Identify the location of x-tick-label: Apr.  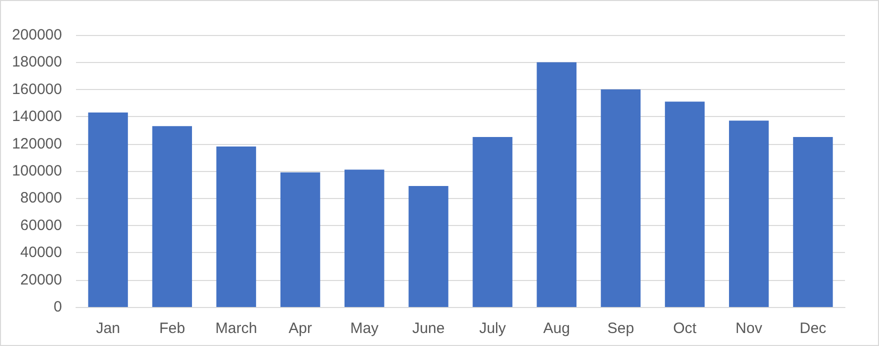
(300, 328).